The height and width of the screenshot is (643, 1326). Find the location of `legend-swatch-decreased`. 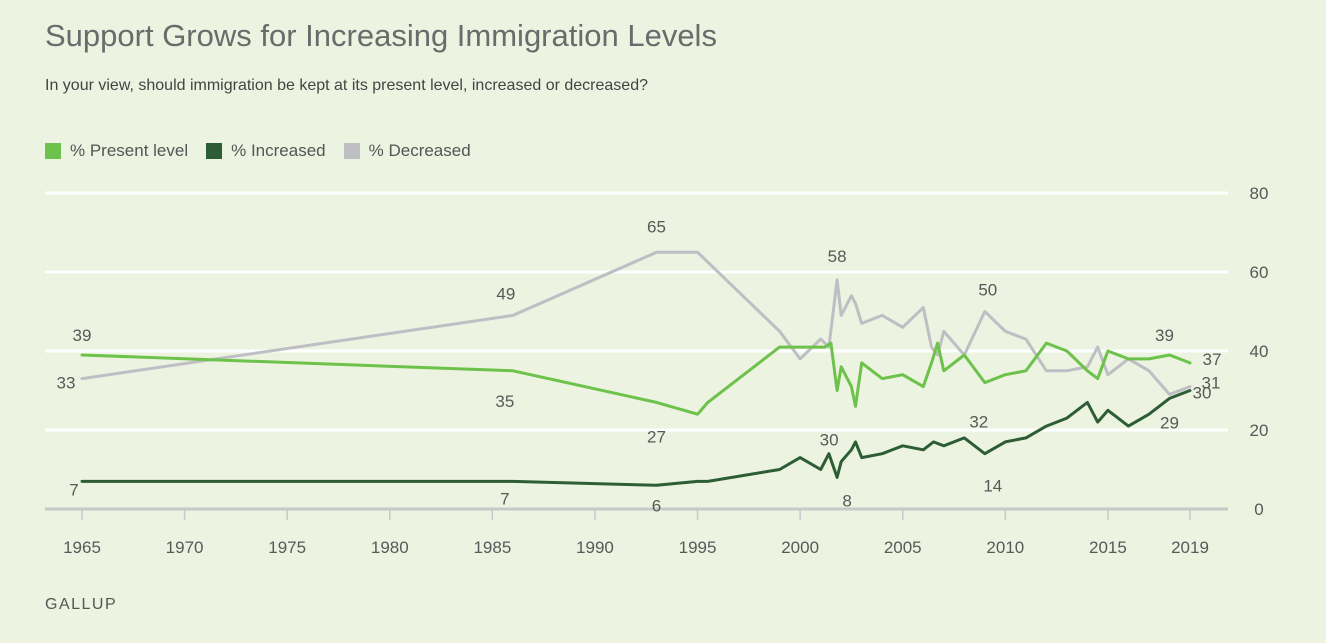

legend-swatch-decreased is located at coordinates (351, 151).